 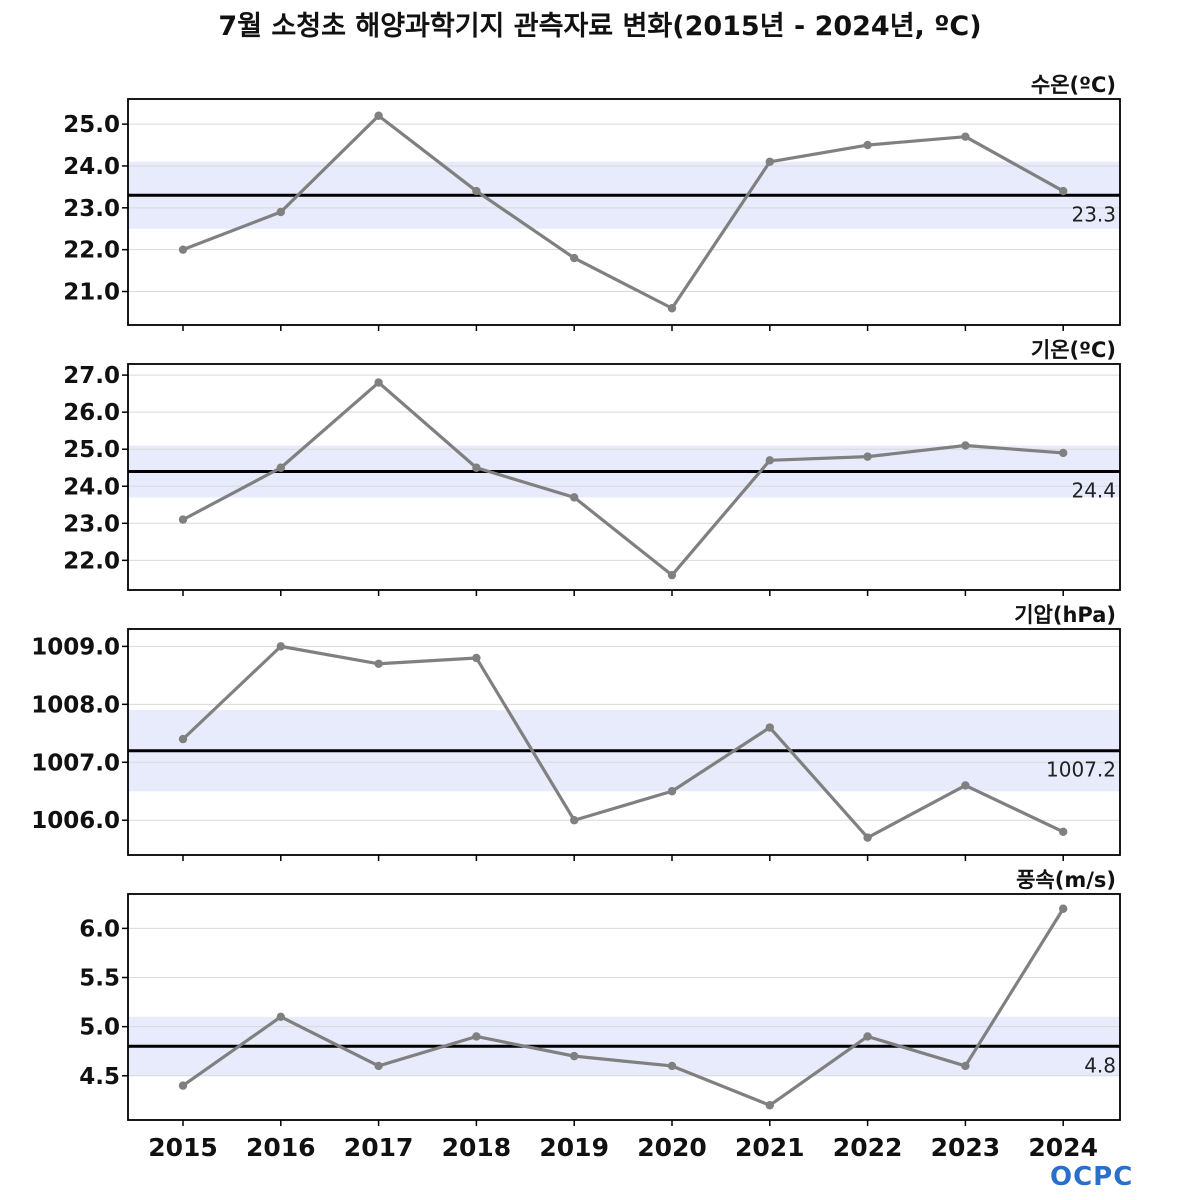 What do you see at coordinates (770, 1147) in the screenshot?
I see `x-tick-label: 2021` at bounding box center [770, 1147].